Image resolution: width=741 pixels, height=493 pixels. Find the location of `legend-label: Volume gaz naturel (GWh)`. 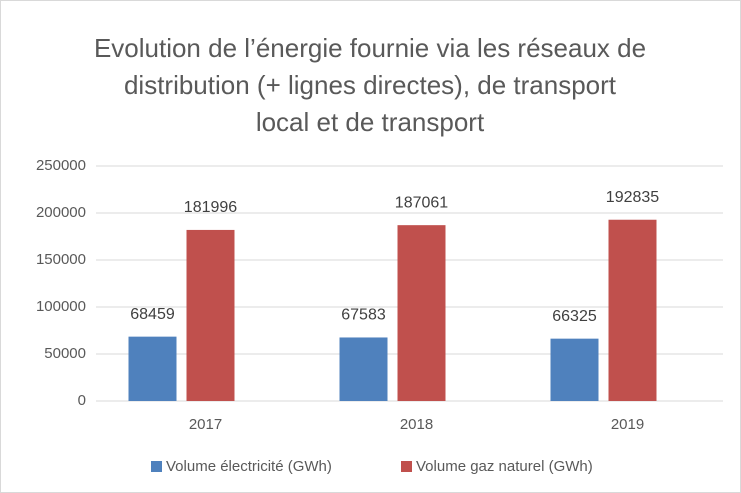

legend-label: Volume gaz naturel (GWh) is located at coordinates (504, 466).